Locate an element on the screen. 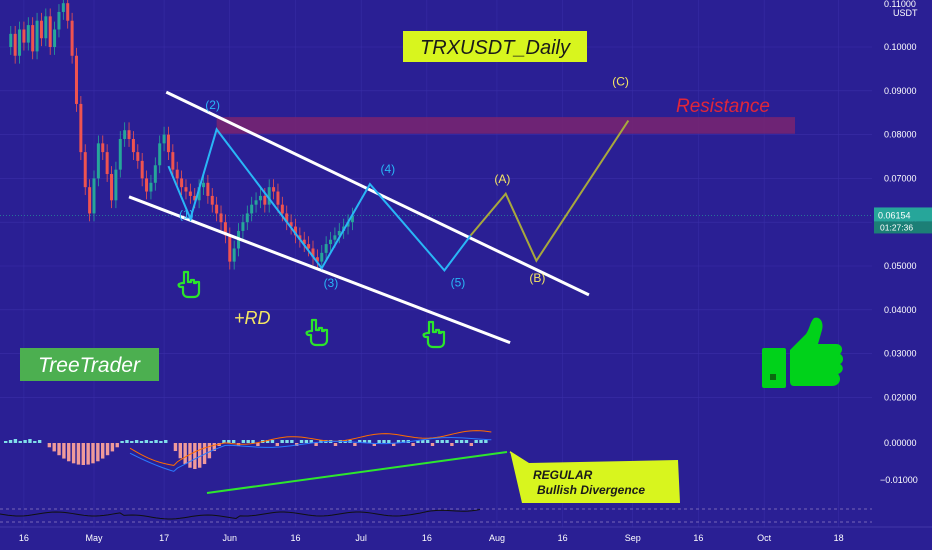 The width and height of the screenshot is (932, 550). x-tick-label: 18 is located at coordinates (839, 538).